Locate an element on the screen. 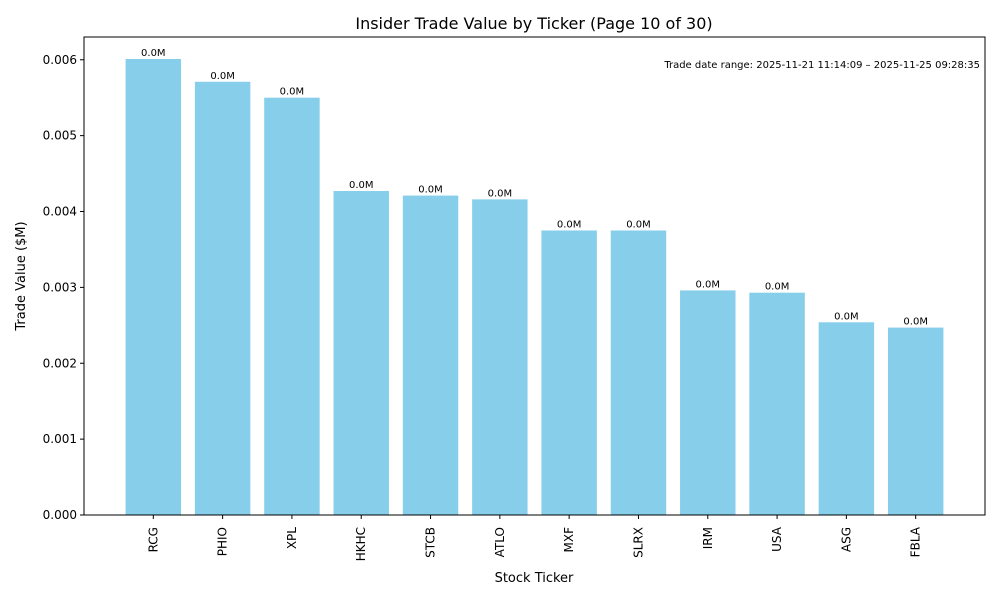 This screenshot has height=600, width=1000. x-tick-label-fbla: FBLA is located at coordinates (916, 541).